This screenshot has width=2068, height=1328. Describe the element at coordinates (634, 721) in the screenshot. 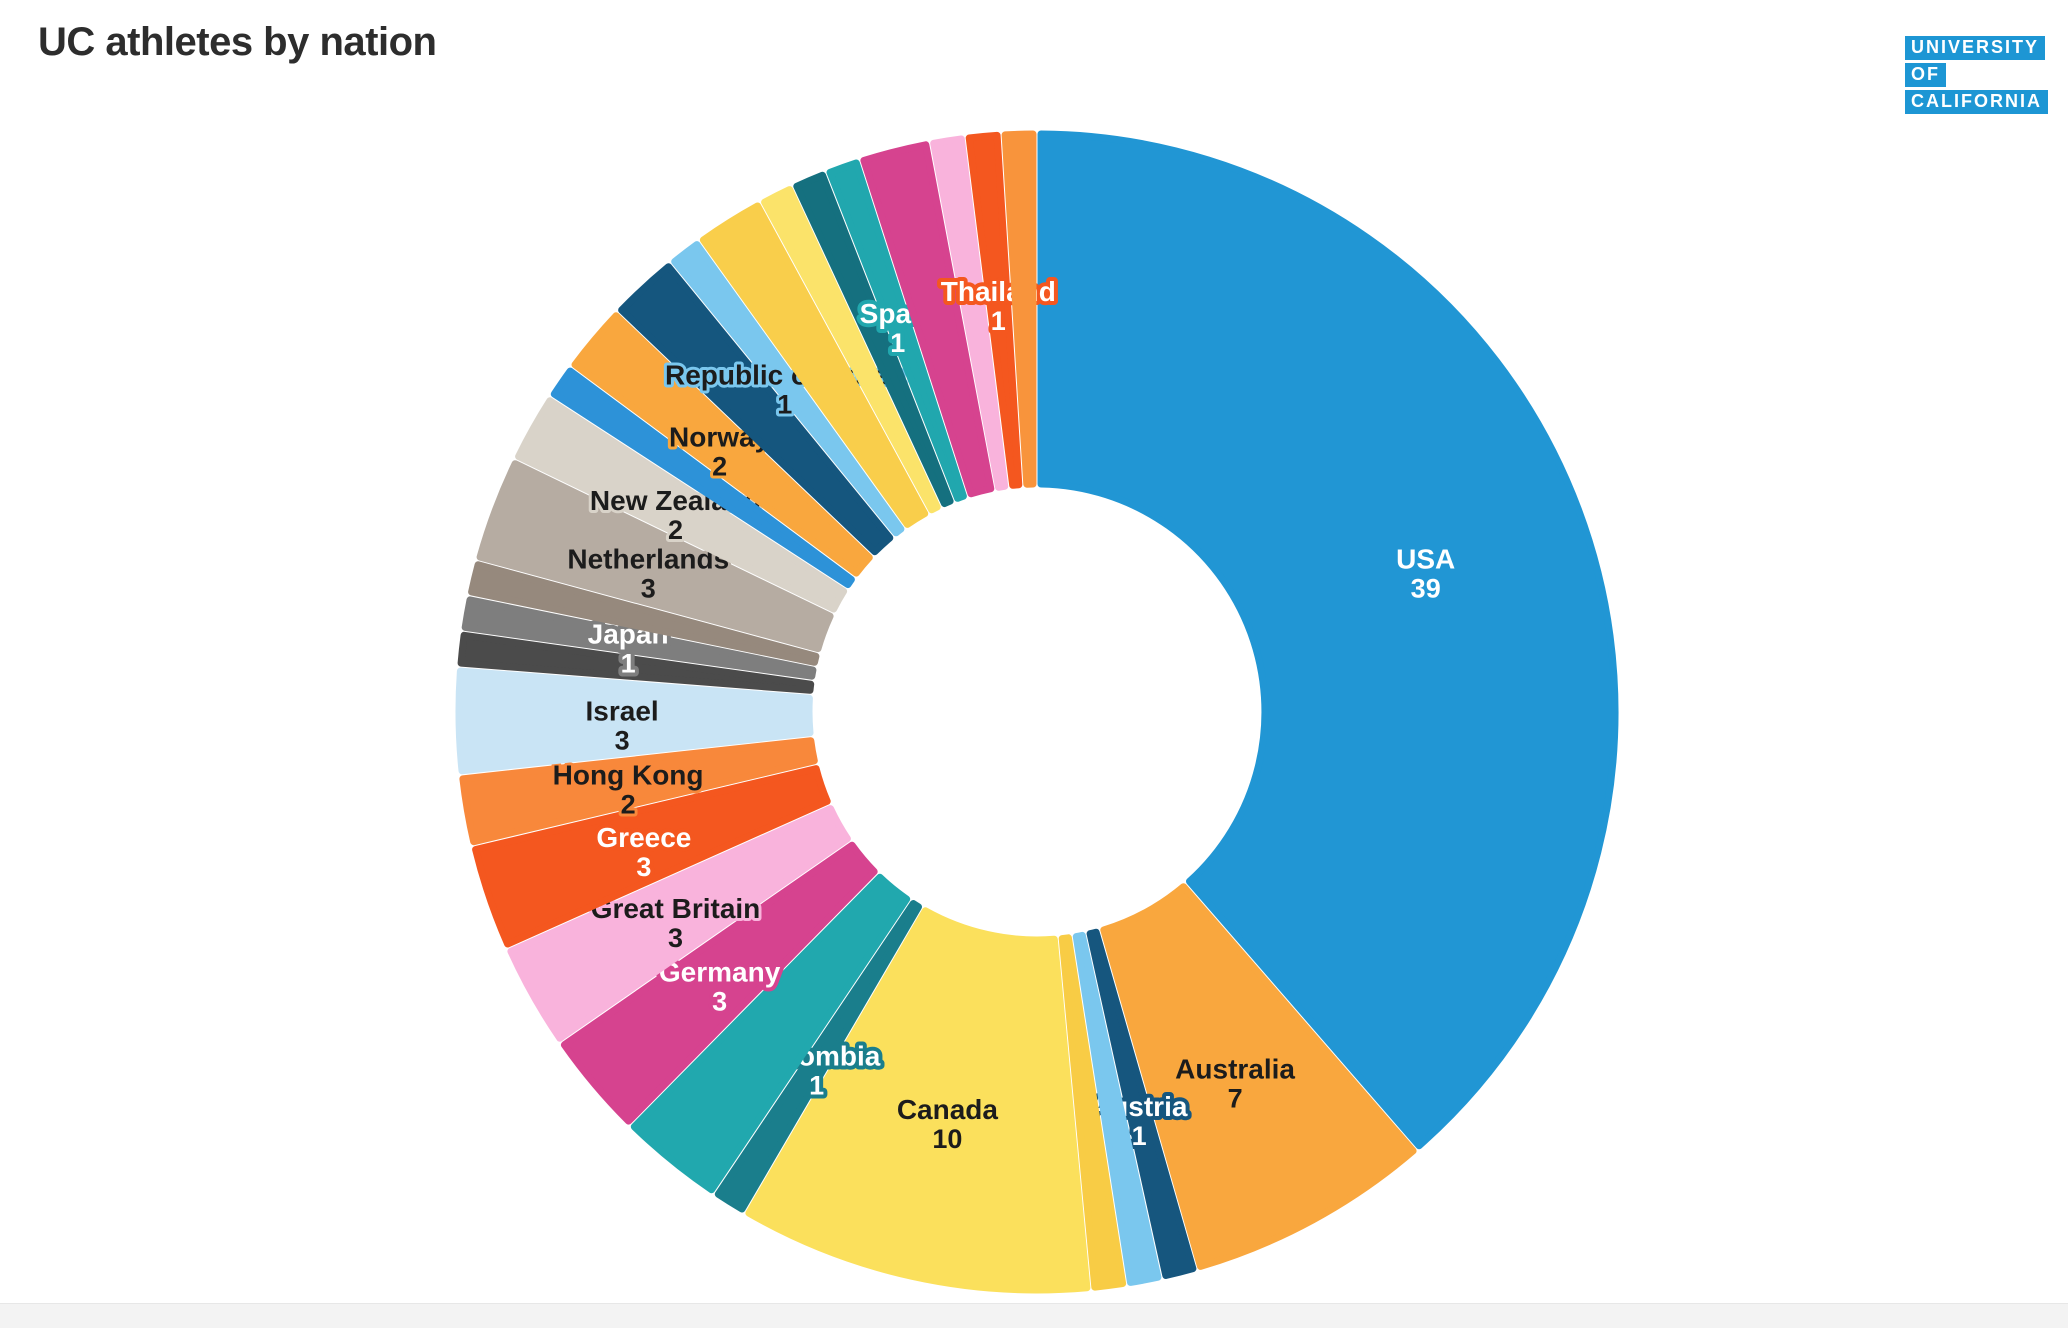

I see `pie-slice-israel` at that location.